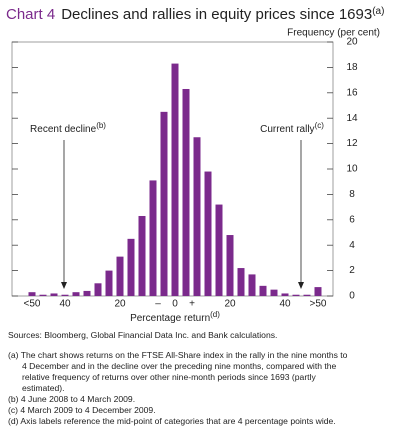 Image resolution: width=400 pixels, height=433 pixels. Describe the element at coordinates (352, 143) in the screenshot. I see `y-tick-label: 12` at that location.